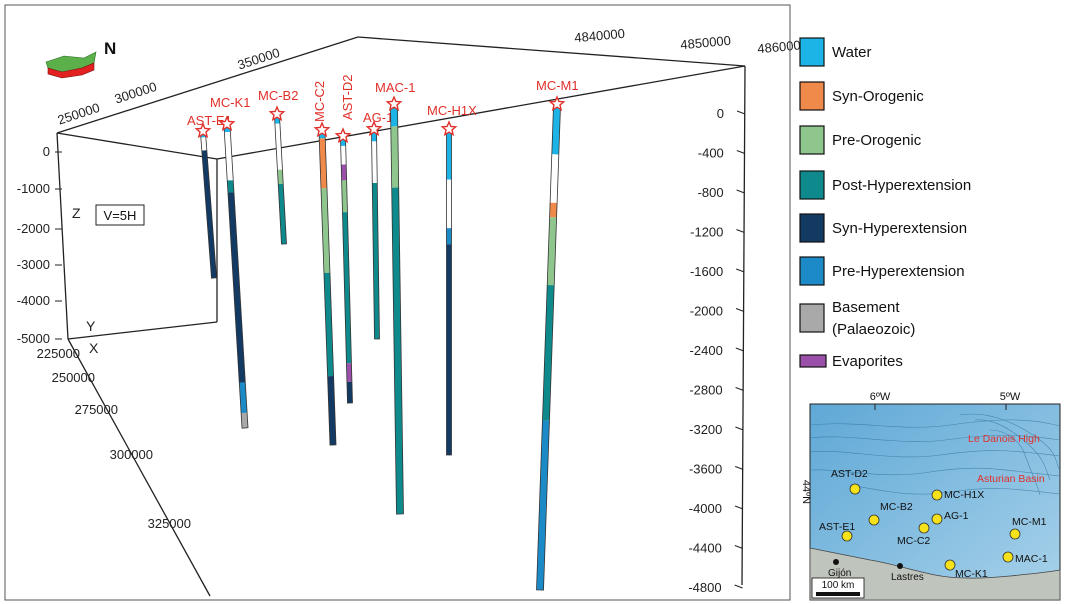 Image resolution: width=1073 pixels, height=604 pixels. I want to click on tick-label: -4800, so click(704, 587).